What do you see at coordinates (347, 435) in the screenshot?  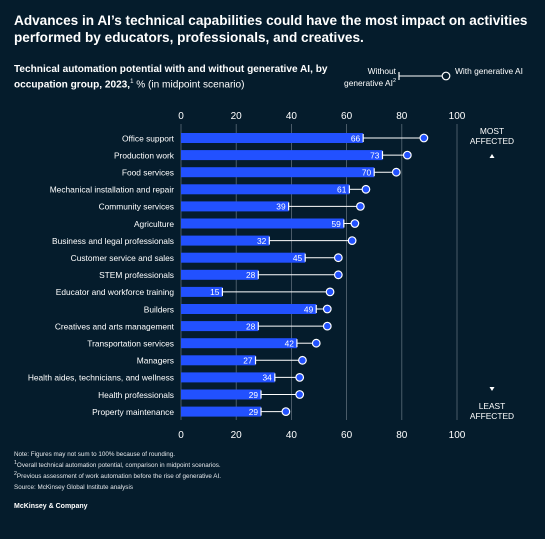 I see `x-tick-label-bottom: 60` at bounding box center [347, 435].